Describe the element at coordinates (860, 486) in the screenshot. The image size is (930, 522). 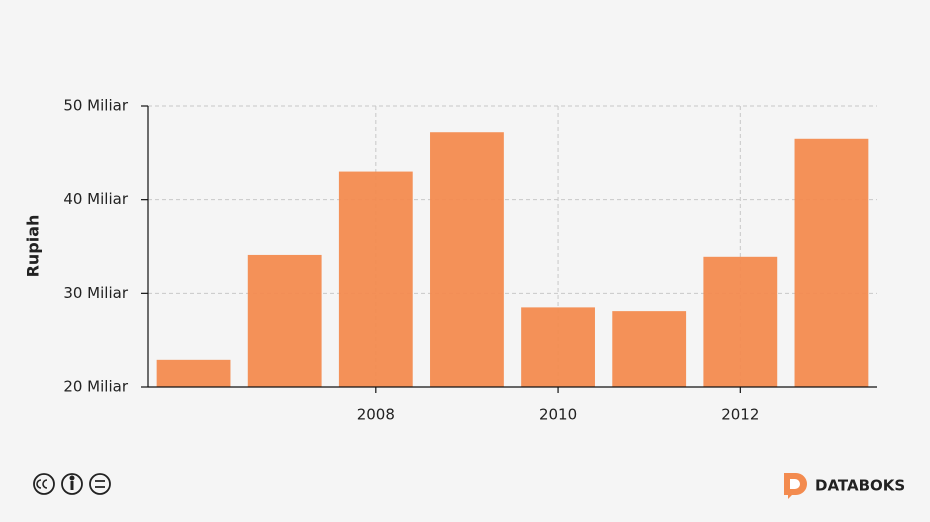
I see `brand-name: DATABOKS` at that location.